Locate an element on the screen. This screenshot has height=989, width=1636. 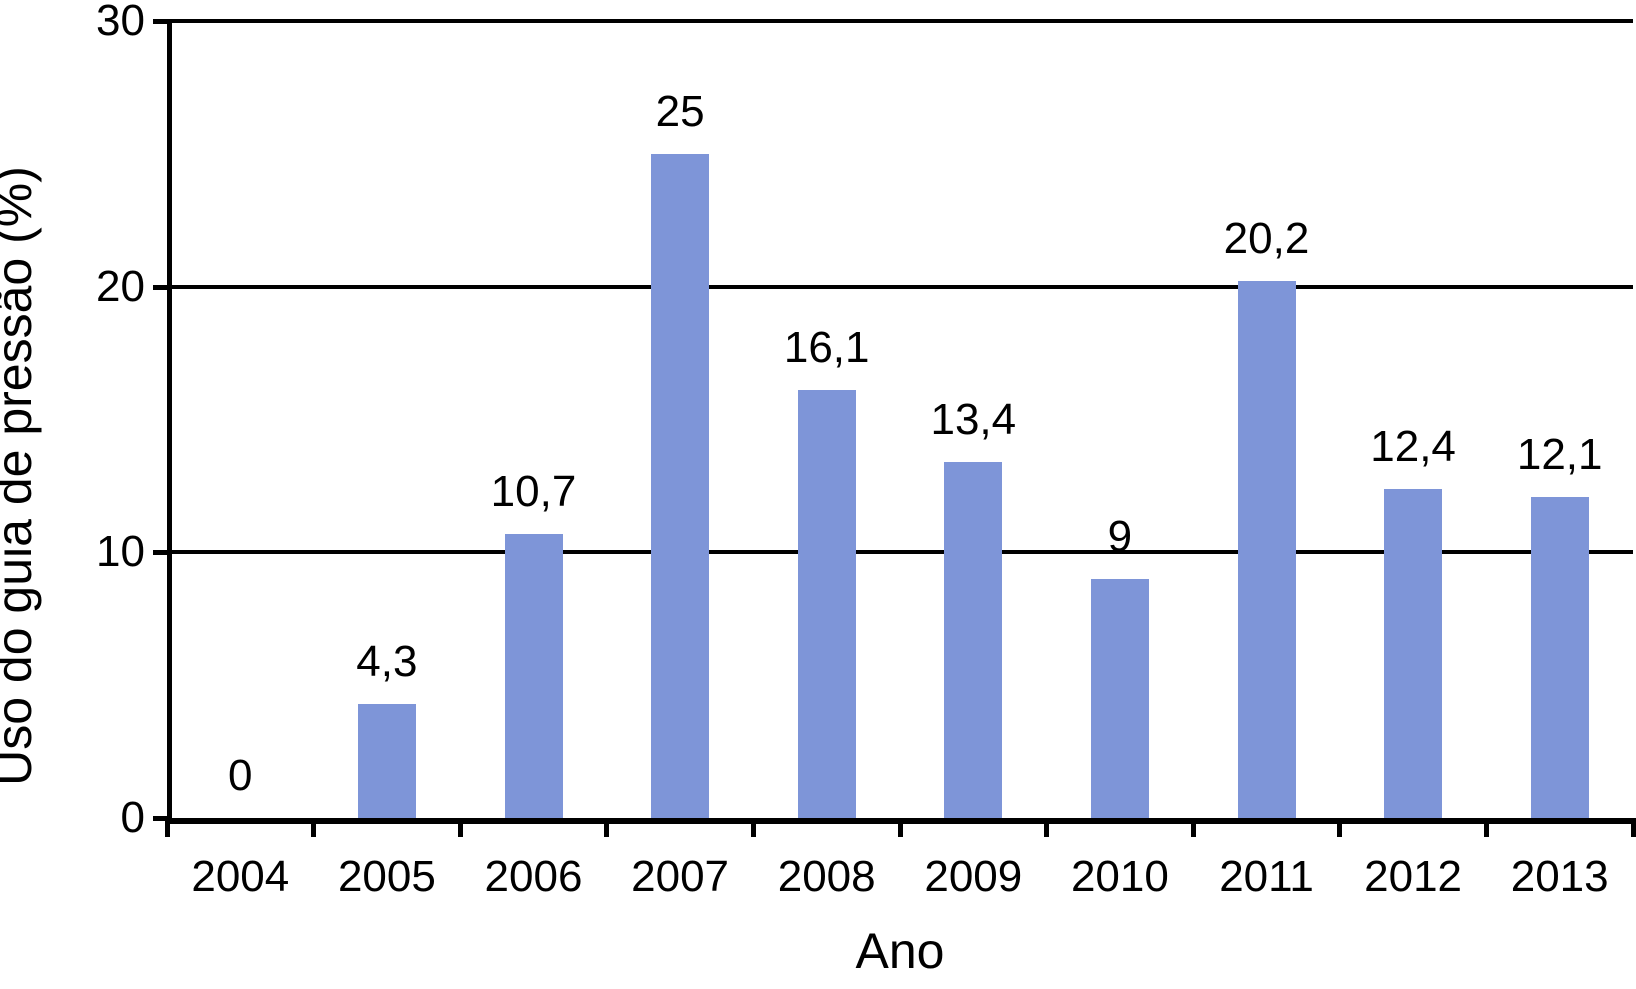
x-category-label-2012: 2012 is located at coordinates (1413, 876).